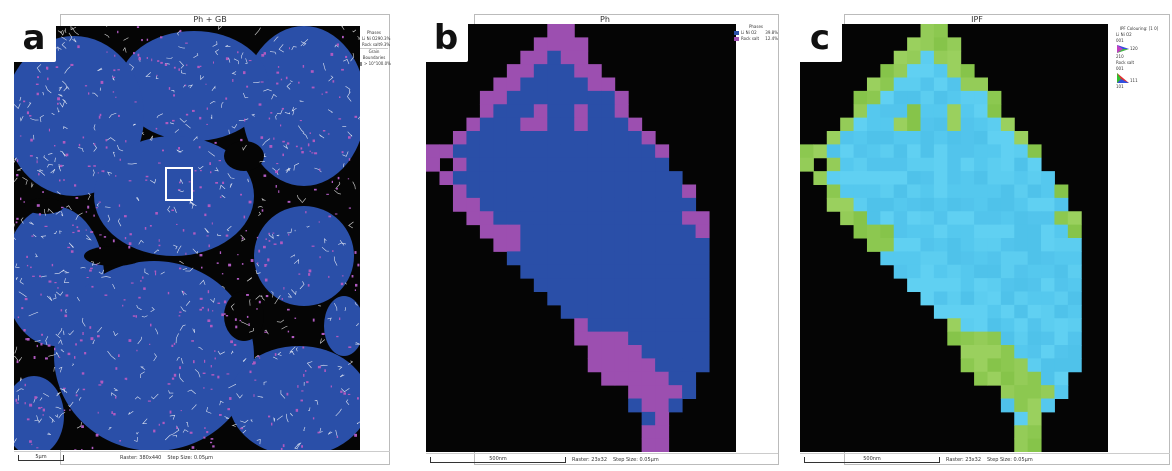  I want to click on legend-value: 9.3%, so click(385, 44).